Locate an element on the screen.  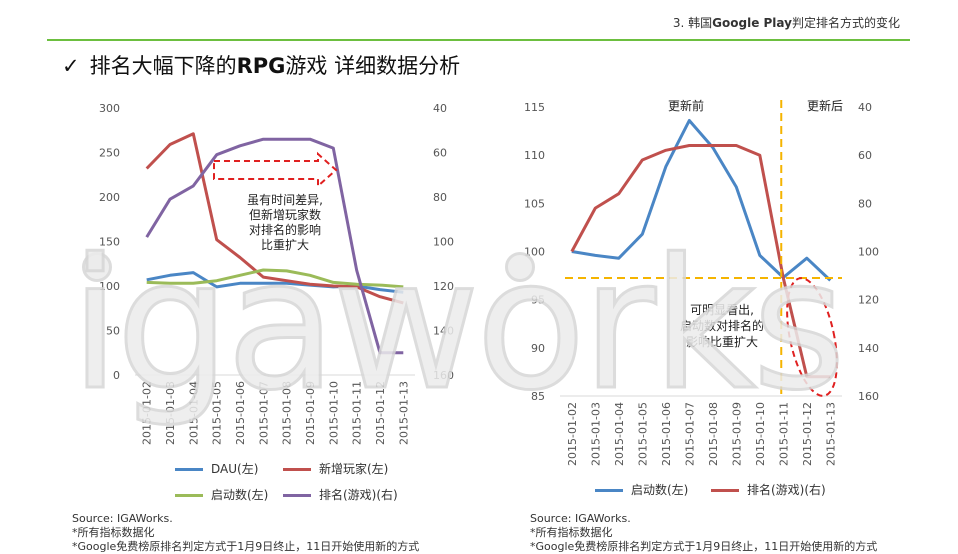
dashed-arrow is located at coordinates (275, 170).